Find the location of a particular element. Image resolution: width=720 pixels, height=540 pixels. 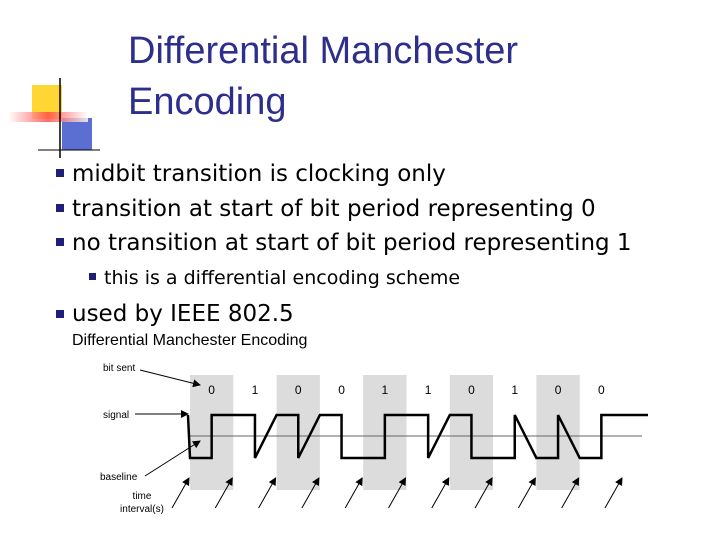

label: baseline is located at coordinates (119, 477).